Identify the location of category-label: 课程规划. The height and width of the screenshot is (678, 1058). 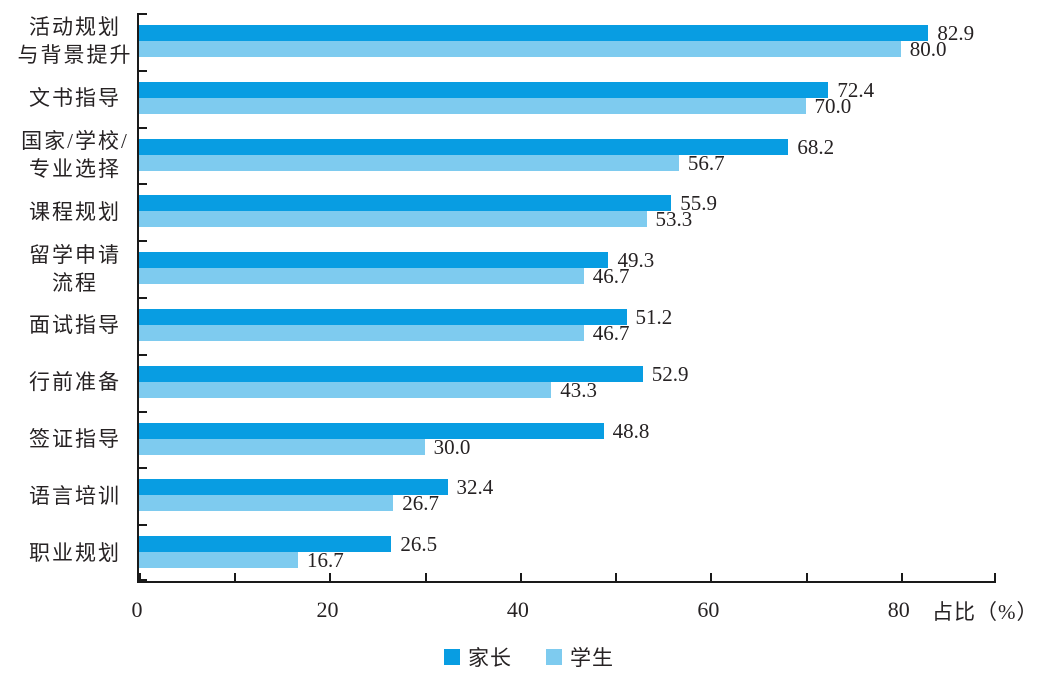
(75, 211).